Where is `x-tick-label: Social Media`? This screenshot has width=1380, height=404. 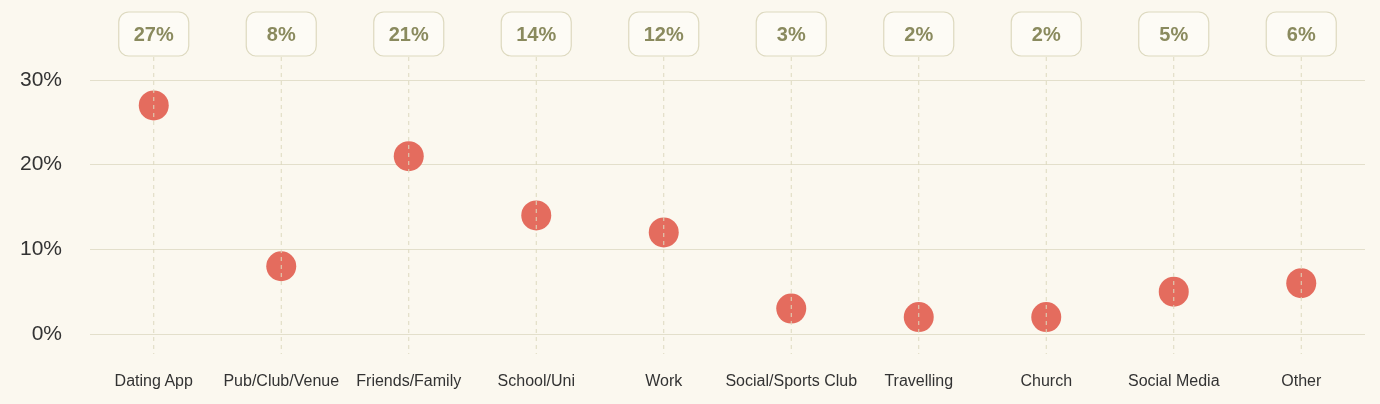
x-tick-label: Social Media is located at coordinates (1173, 381).